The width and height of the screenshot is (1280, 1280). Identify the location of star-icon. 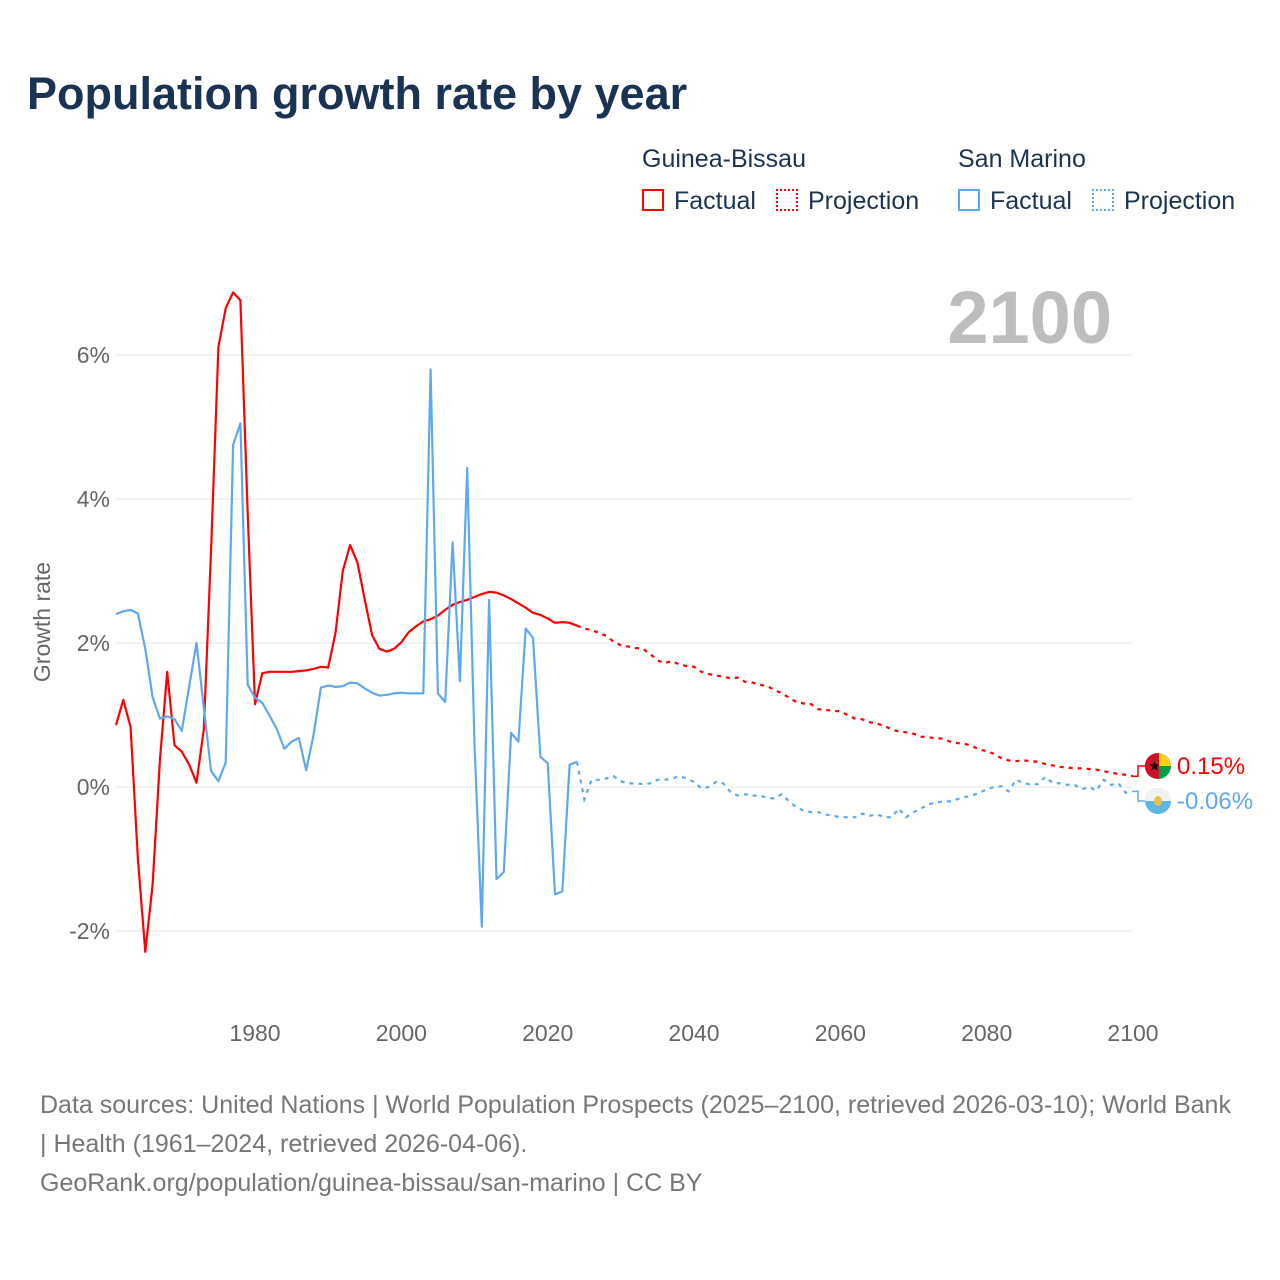
(1154, 766).